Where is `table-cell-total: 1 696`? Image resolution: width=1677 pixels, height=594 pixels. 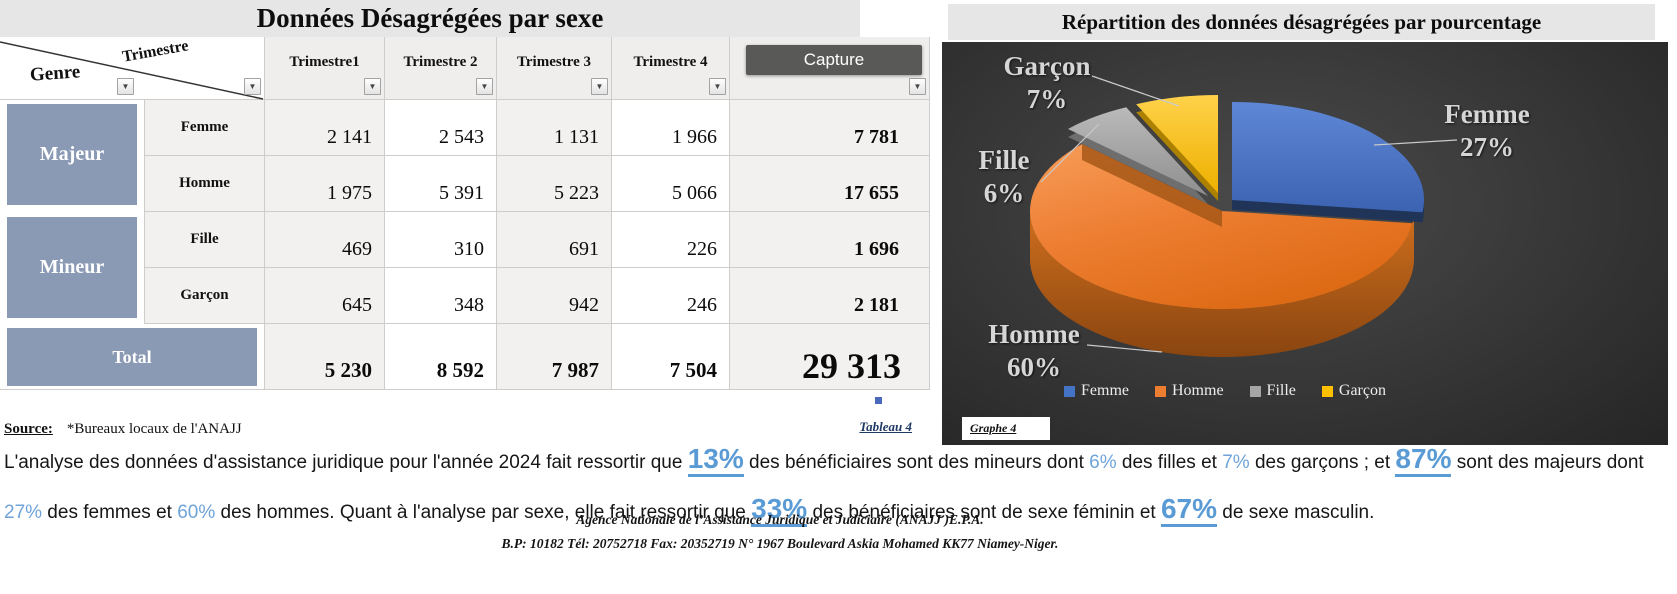
table-cell-total: 1 696 is located at coordinates (830, 240).